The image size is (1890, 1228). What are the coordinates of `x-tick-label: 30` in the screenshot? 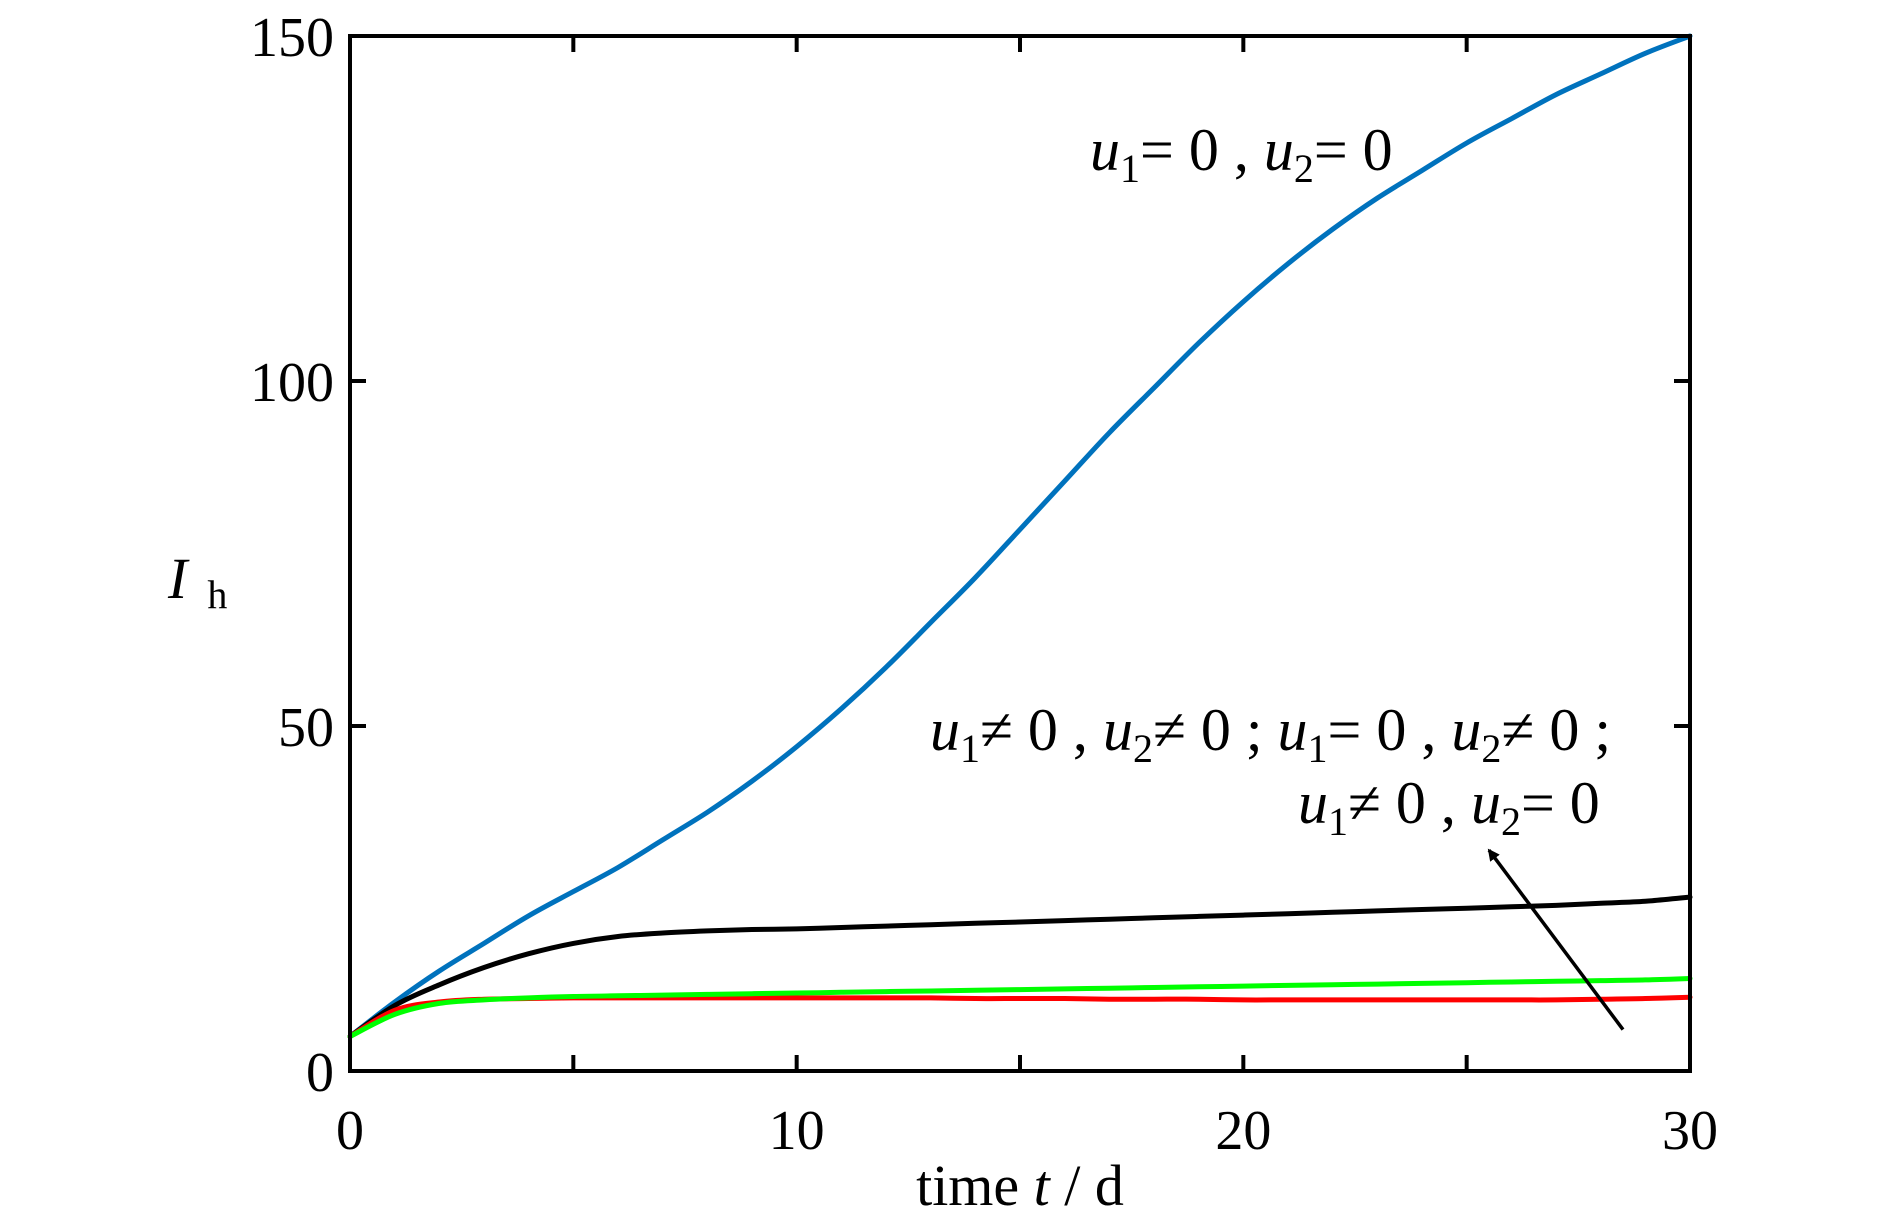 It's located at (1690, 1131).